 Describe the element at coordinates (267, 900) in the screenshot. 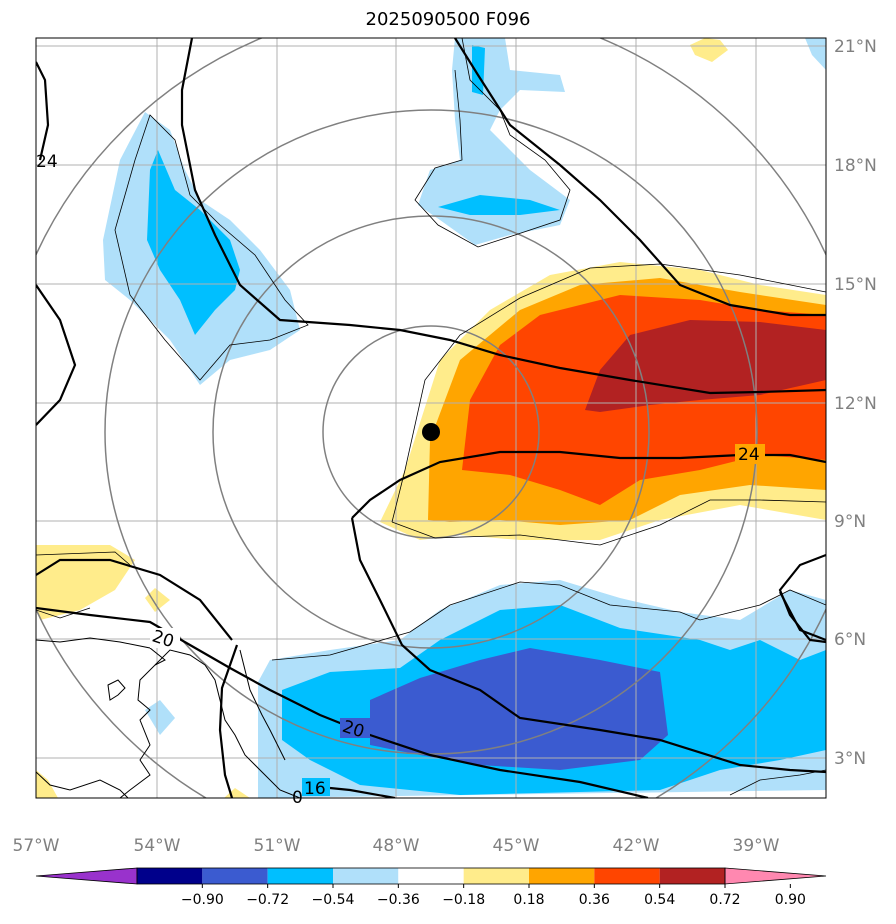

I see `colorbar-tick-label: −0.72` at that location.